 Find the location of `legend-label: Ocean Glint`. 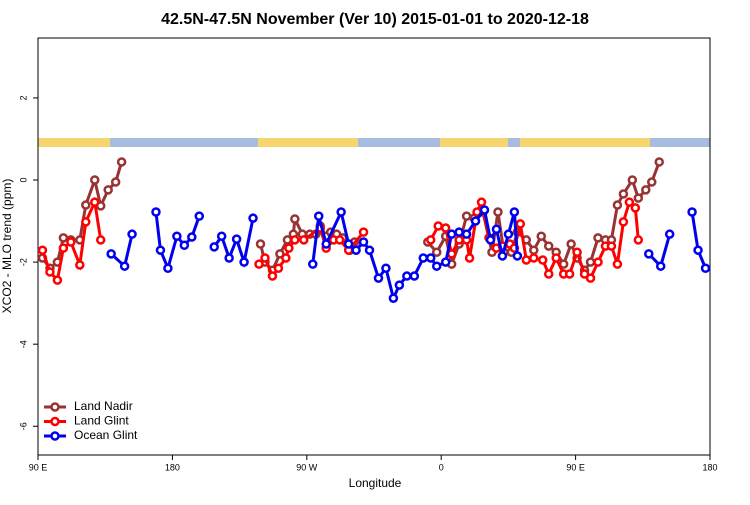

legend-label: Ocean Glint is located at coordinates (106, 435).